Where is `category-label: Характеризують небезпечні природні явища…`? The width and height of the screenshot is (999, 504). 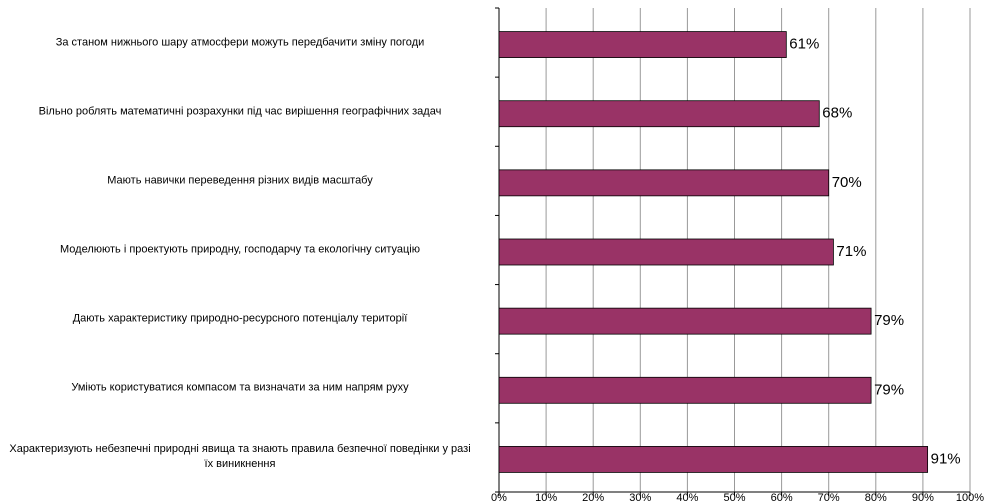 category-label: Характеризують небезпечні природні явища… is located at coordinates (240, 457).